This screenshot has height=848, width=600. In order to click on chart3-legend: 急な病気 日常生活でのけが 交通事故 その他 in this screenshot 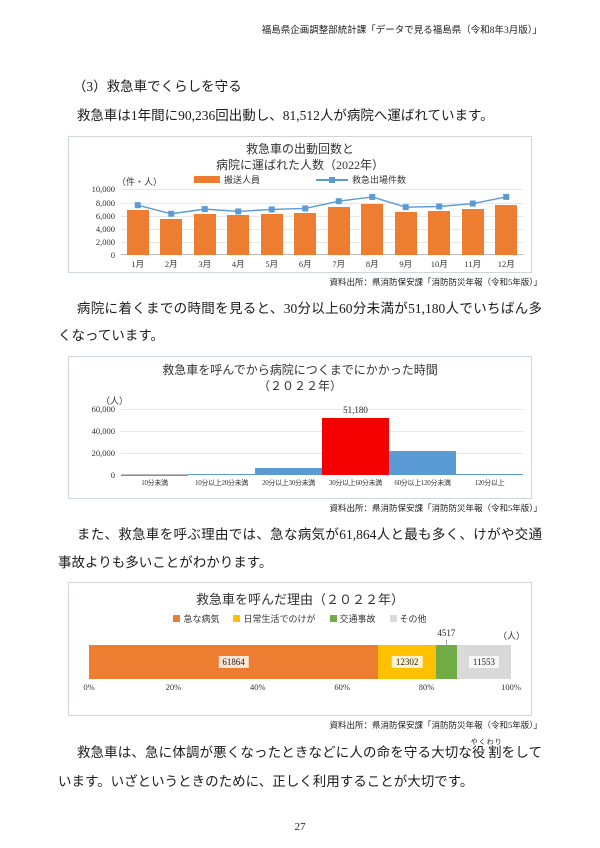, I will do `click(300, 619)`.